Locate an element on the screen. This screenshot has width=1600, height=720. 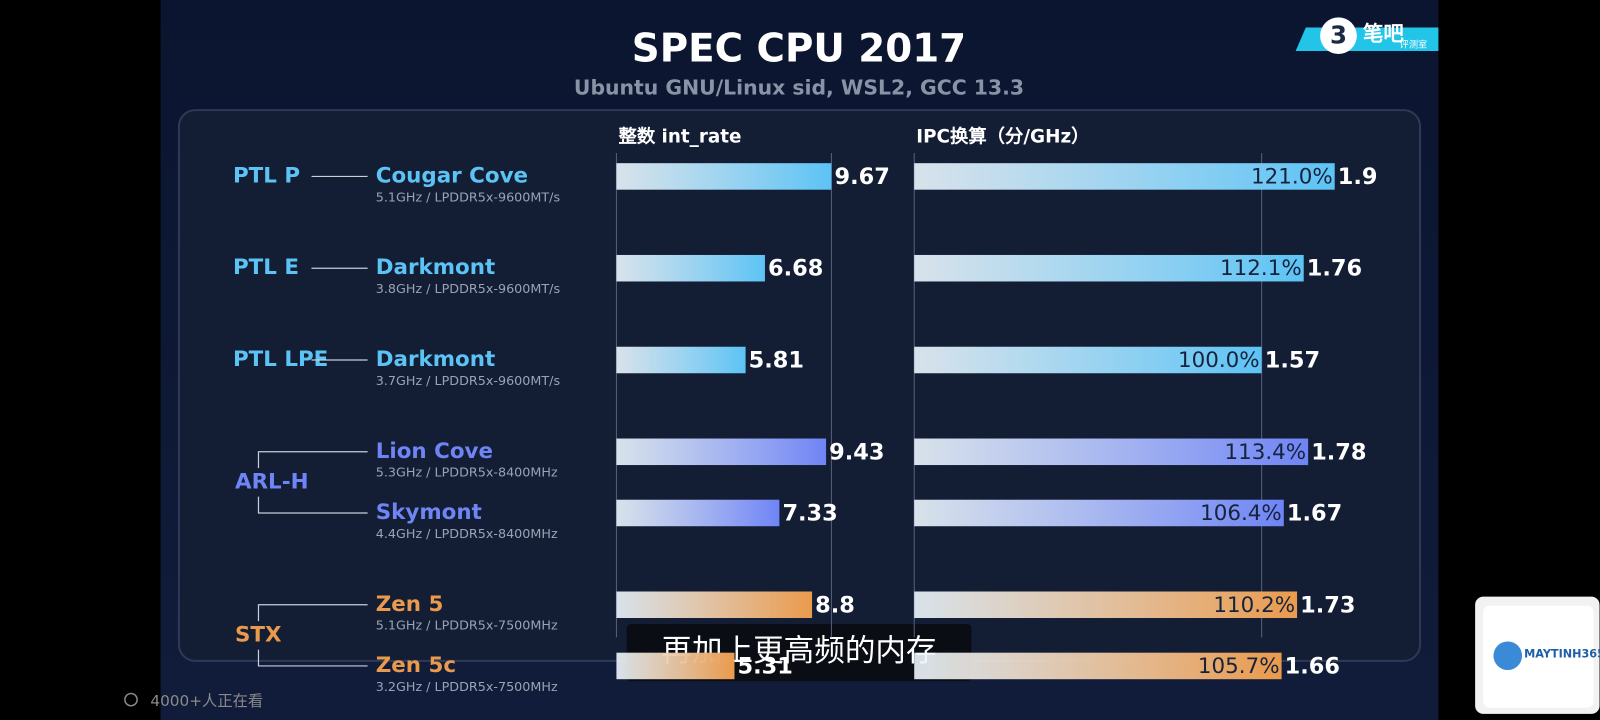
value-label: 6.68 is located at coordinates (795, 269).